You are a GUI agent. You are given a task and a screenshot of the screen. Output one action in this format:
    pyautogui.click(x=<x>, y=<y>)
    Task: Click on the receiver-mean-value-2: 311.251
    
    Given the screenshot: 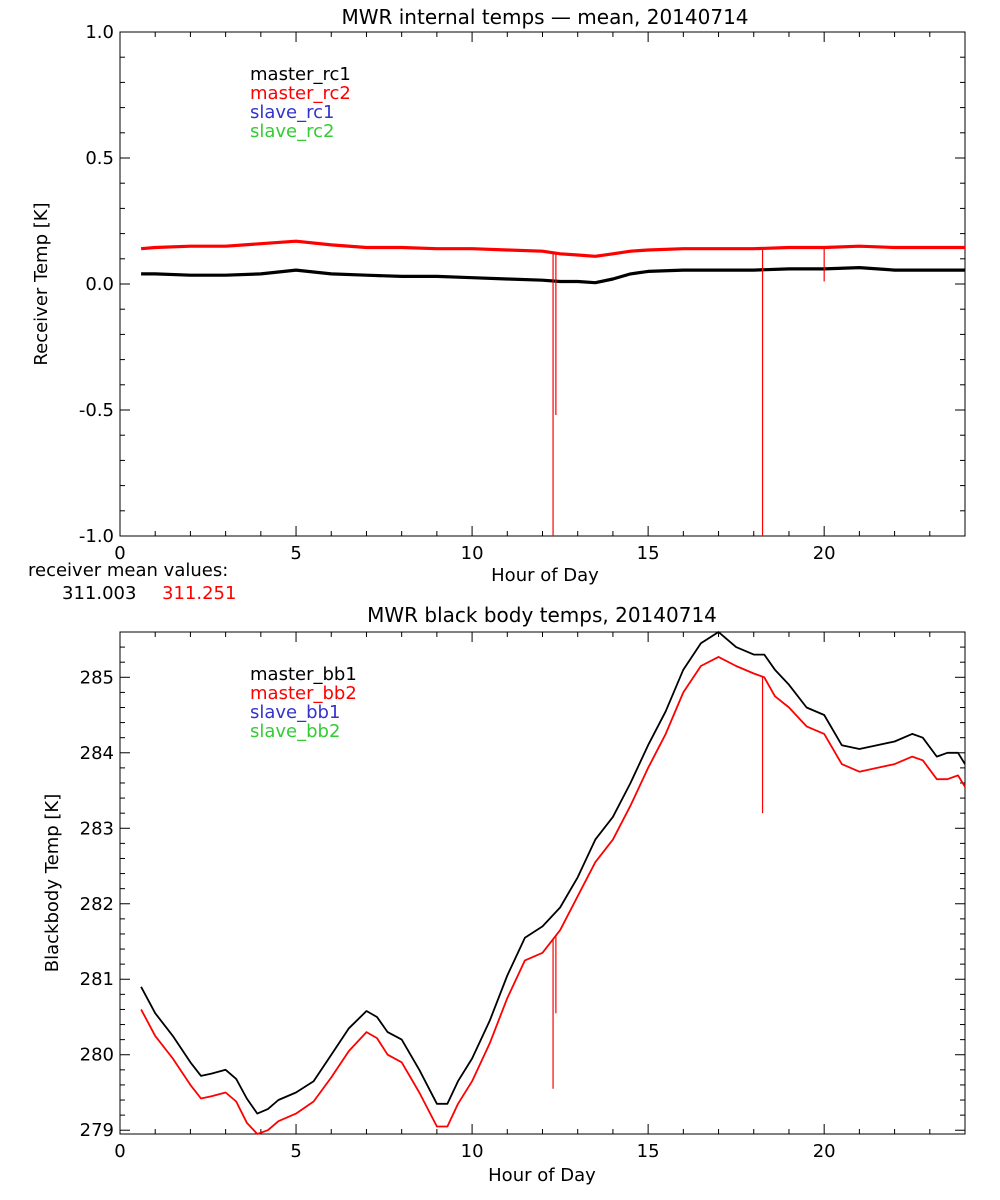 What is the action you would take?
    pyautogui.click(x=199, y=593)
    